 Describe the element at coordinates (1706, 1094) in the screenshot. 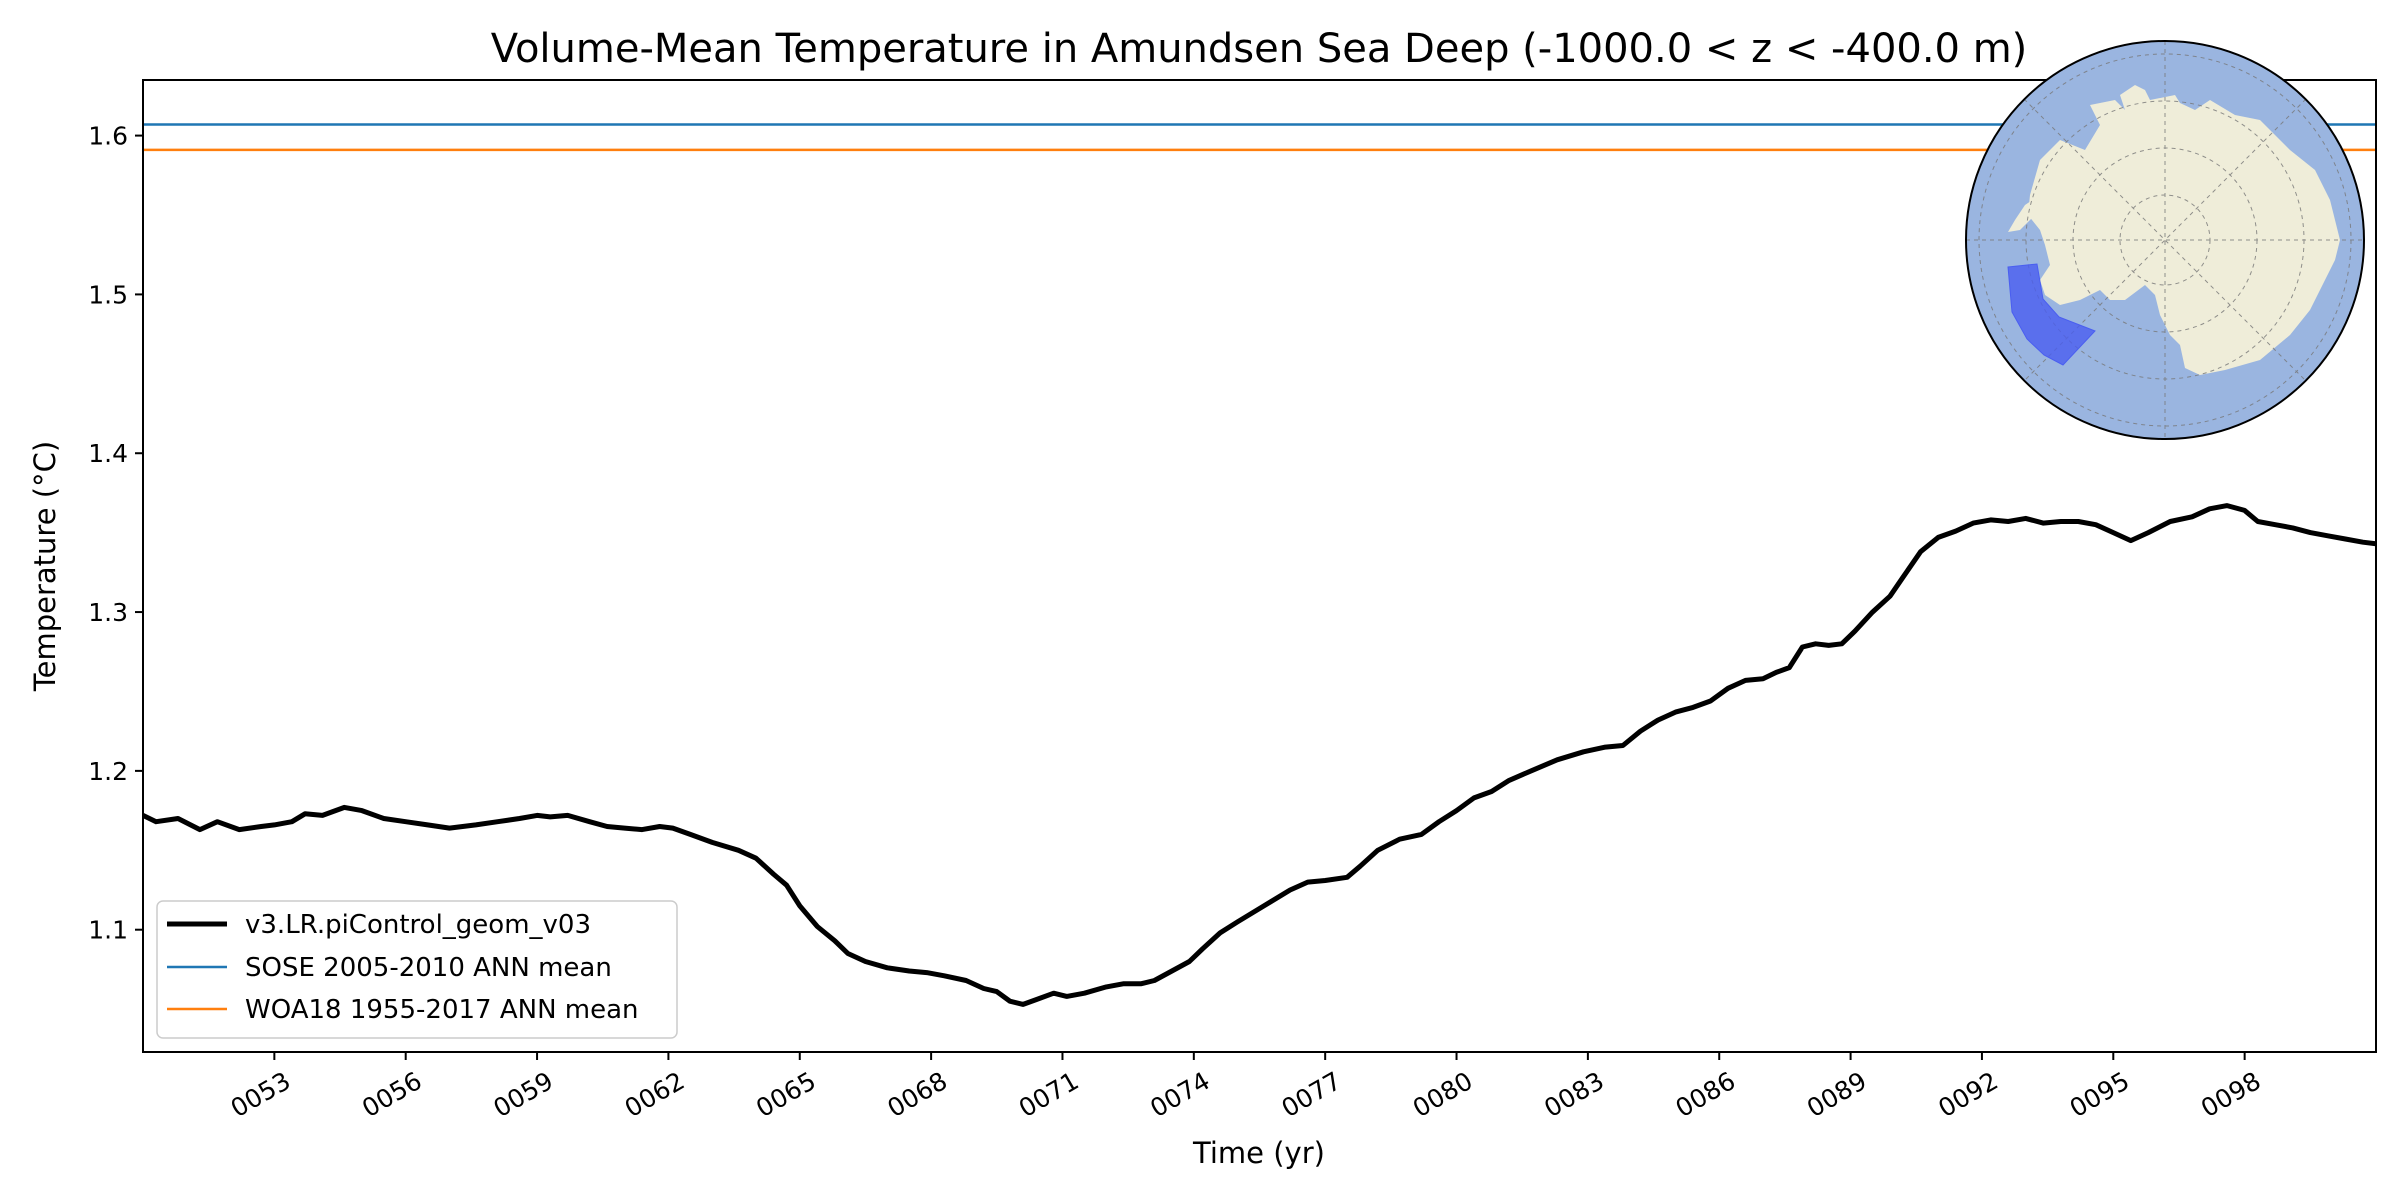

I see `x-tick-label: 0086` at that location.